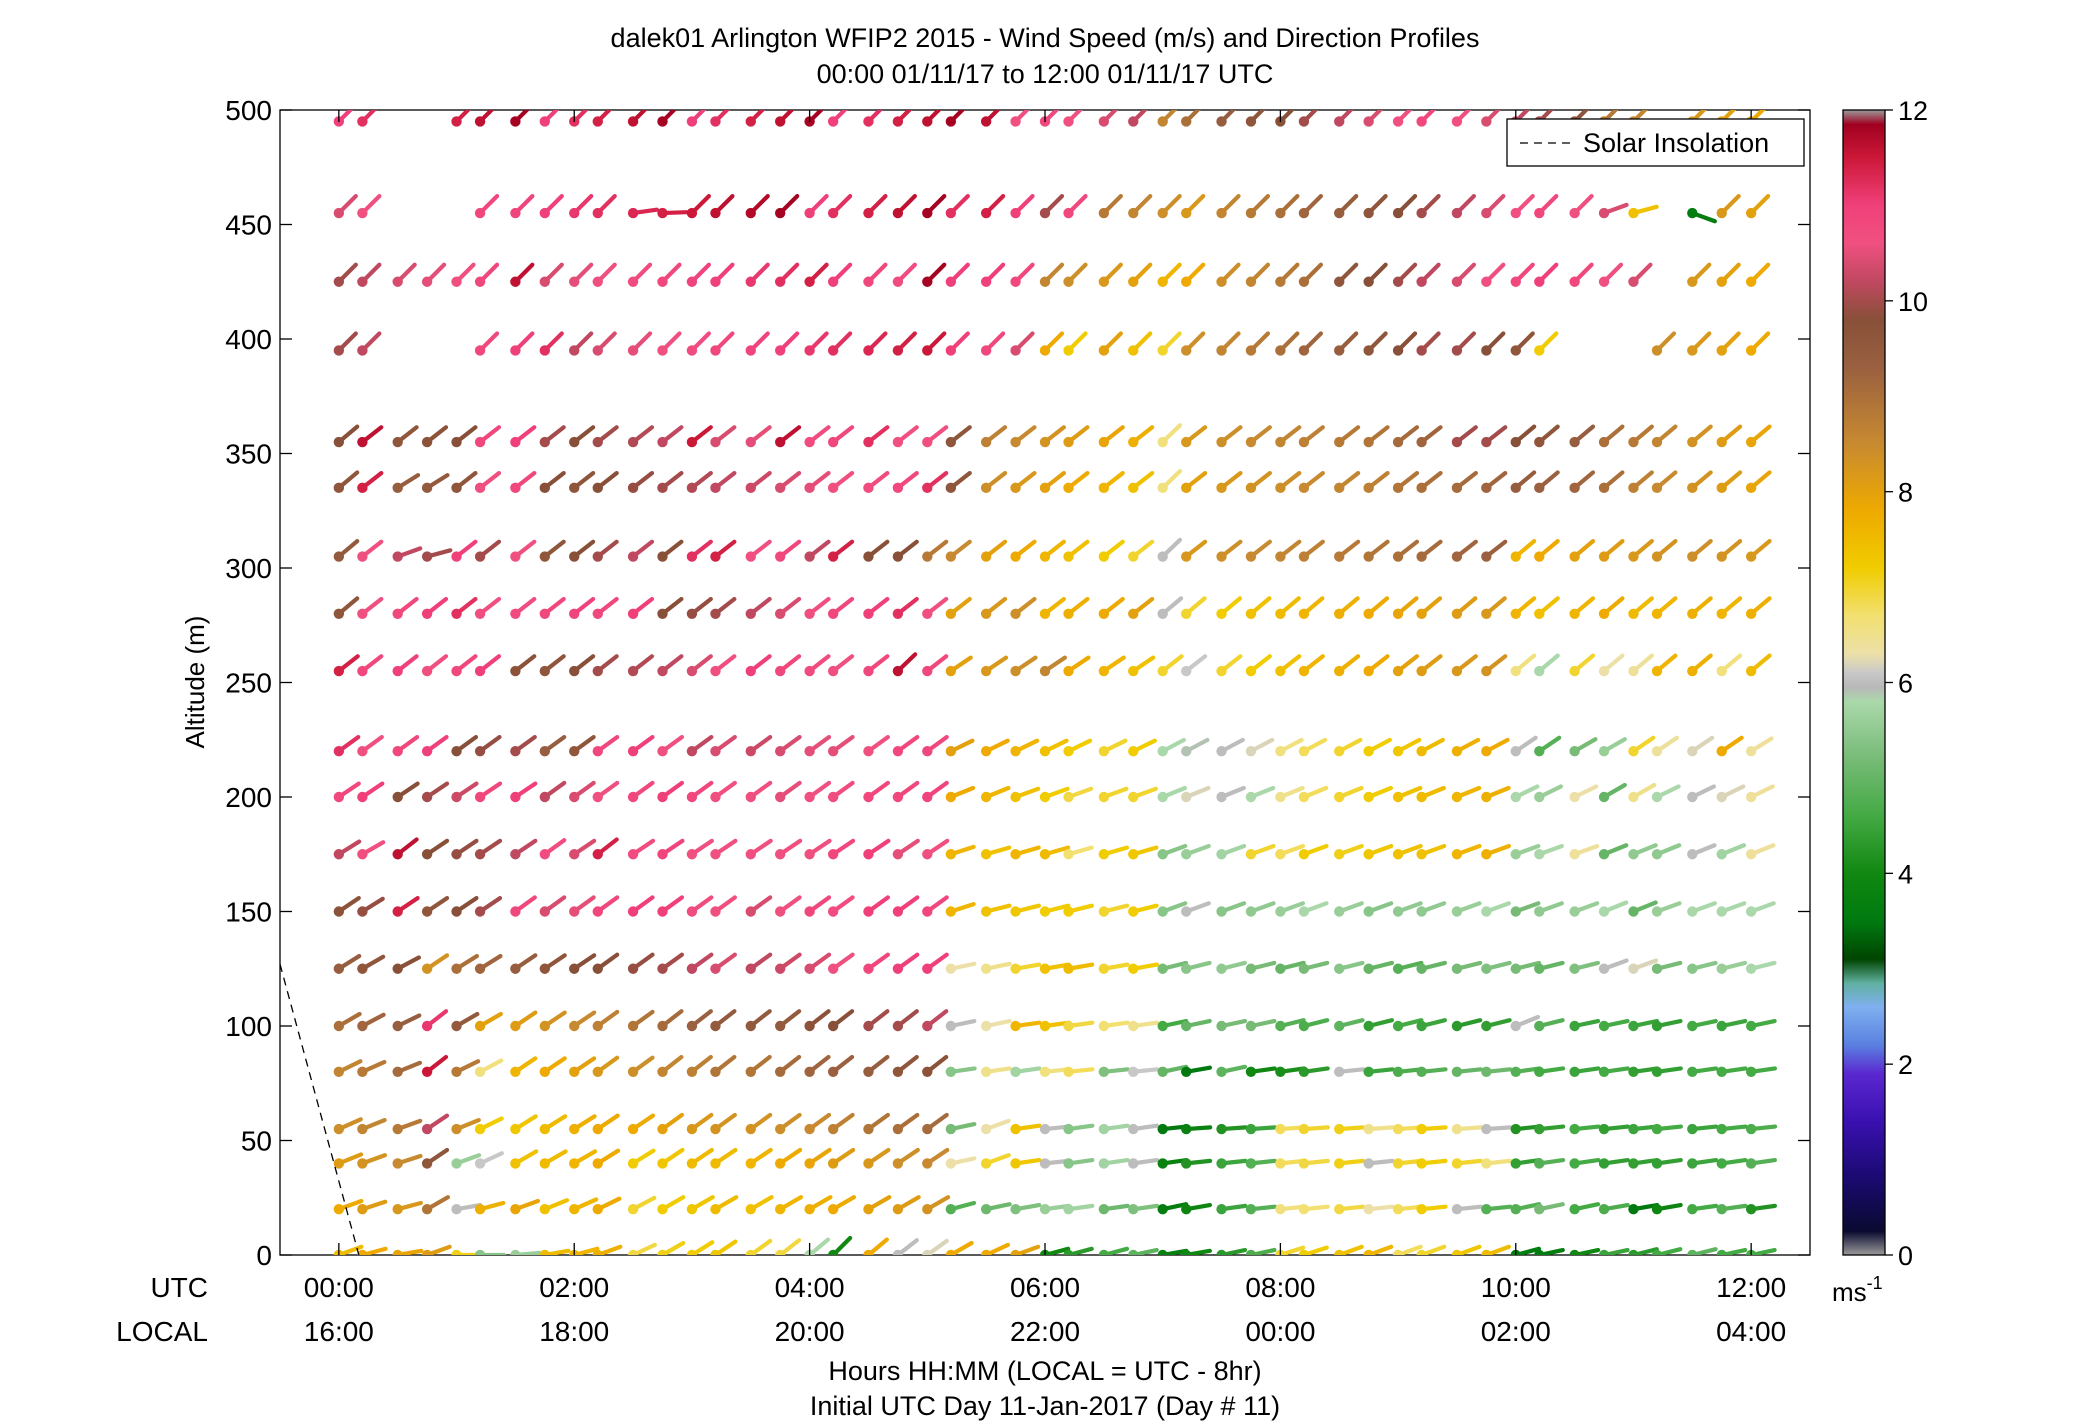 The image size is (2098, 1425). Describe the element at coordinates (1751, 1287) in the screenshot. I see `utc-tick-label: 12:00` at that location.